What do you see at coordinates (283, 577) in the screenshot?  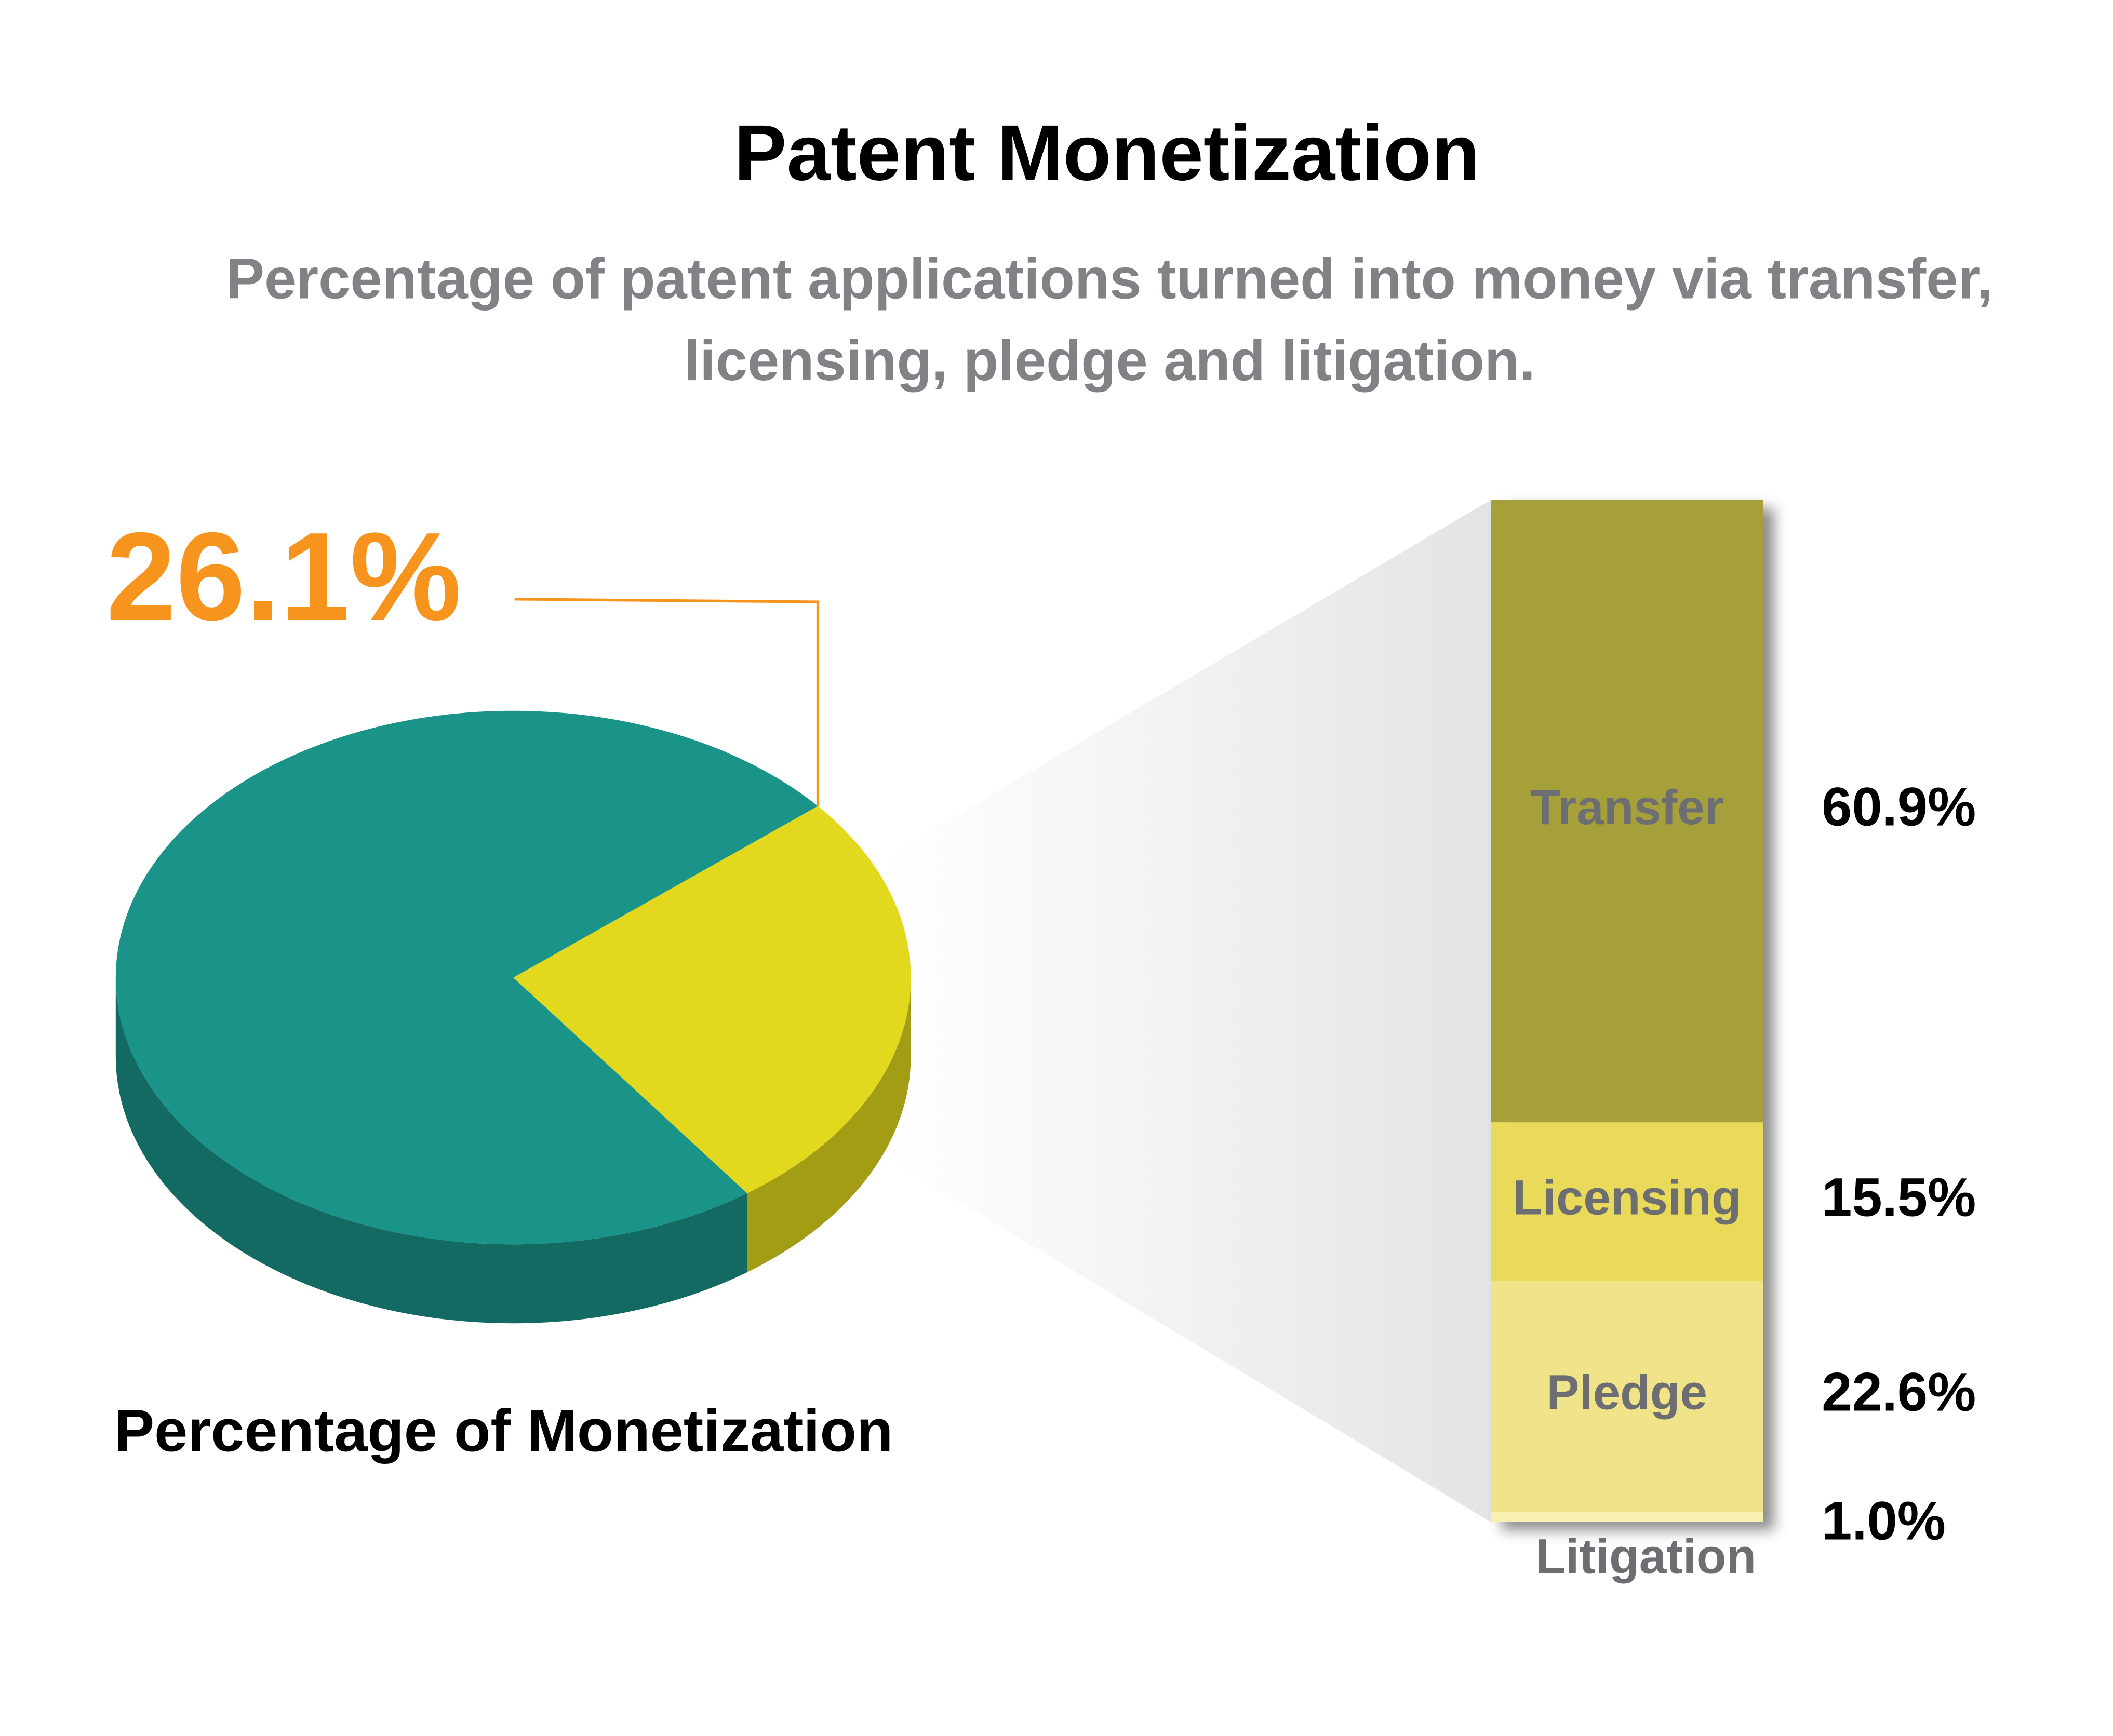 I see `pie-value-label: 26.1%` at bounding box center [283, 577].